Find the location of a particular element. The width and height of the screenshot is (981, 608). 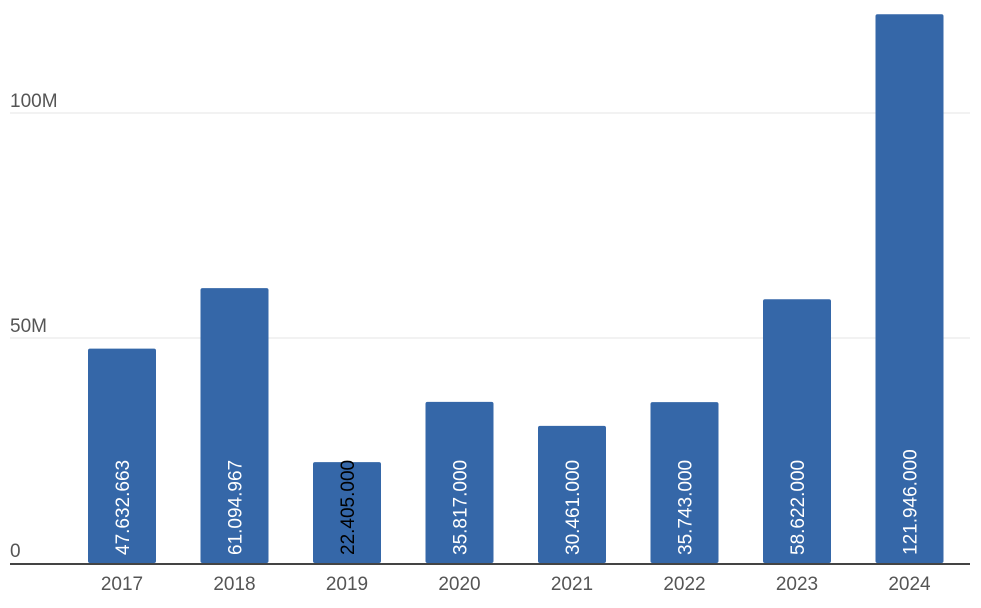

data-label-2020: 35.817.000 is located at coordinates (461, 507).